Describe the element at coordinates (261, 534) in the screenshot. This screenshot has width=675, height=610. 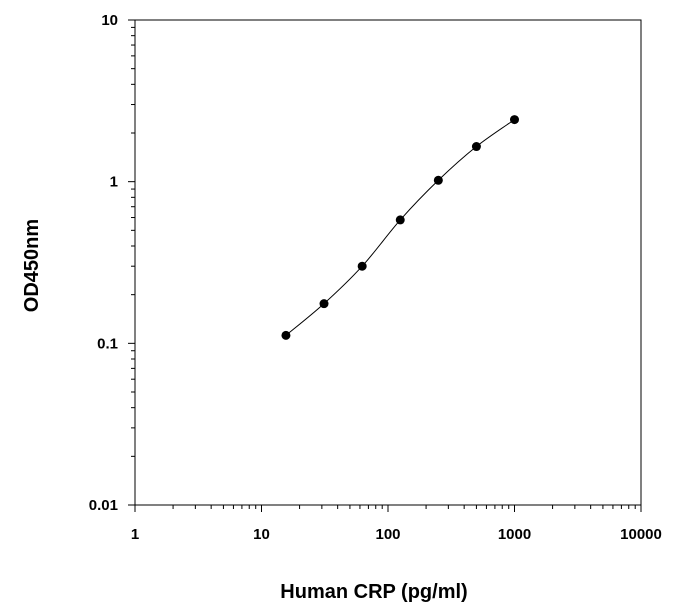
I see `x-tick-label: 10` at that location.